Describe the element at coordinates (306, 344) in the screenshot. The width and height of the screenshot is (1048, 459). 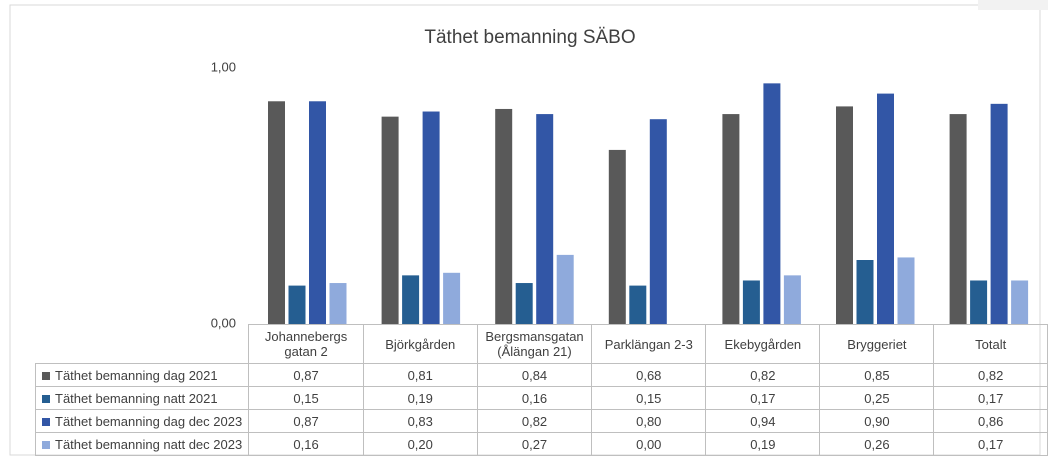
I see `category-label: Johannebergs gatan 2` at that location.